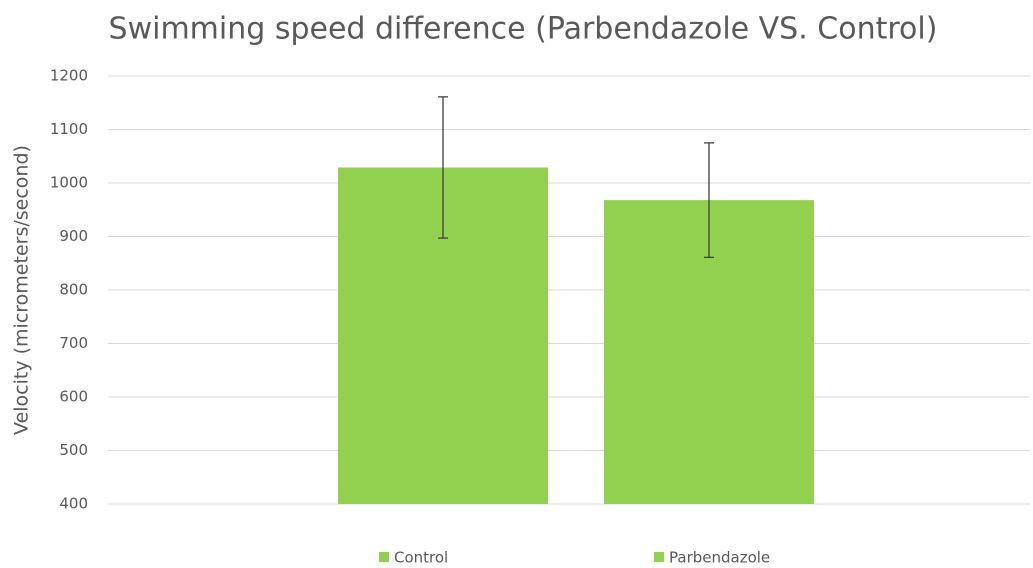 Image resolution: width=1033 pixels, height=568 pixels. I want to click on y-tick-label: 800, so click(73, 290).